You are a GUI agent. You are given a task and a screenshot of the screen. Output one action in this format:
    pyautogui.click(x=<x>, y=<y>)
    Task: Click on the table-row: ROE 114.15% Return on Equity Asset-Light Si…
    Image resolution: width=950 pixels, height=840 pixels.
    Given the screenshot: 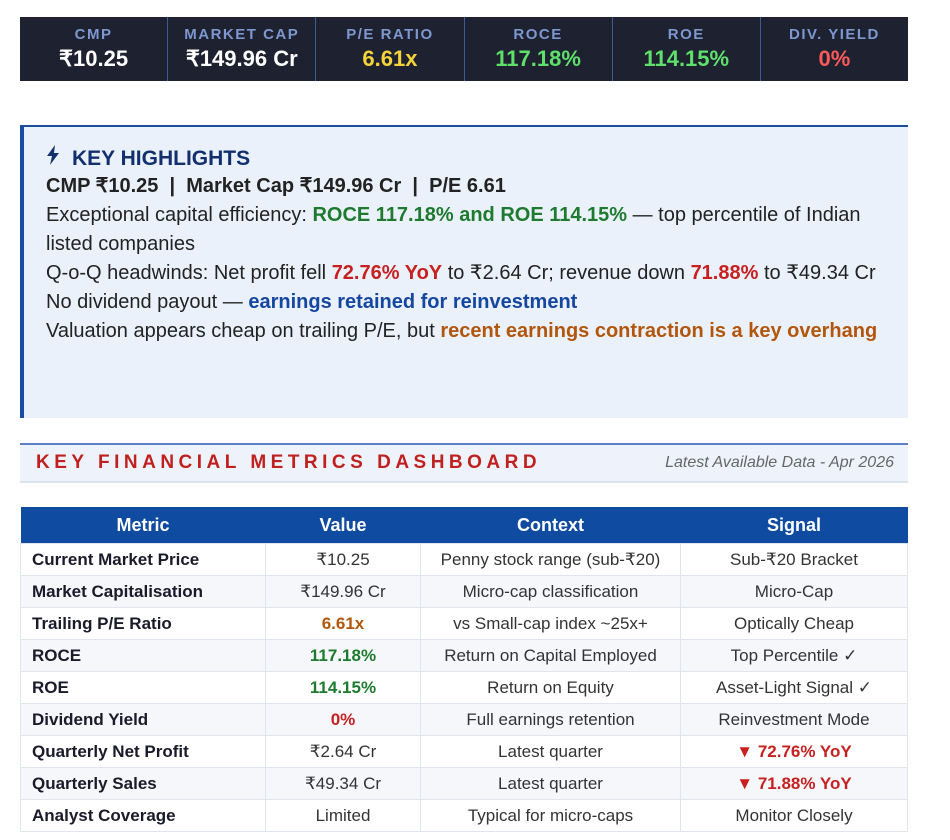 What is the action you would take?
    pyautogui.click(x=464, y=687)
    